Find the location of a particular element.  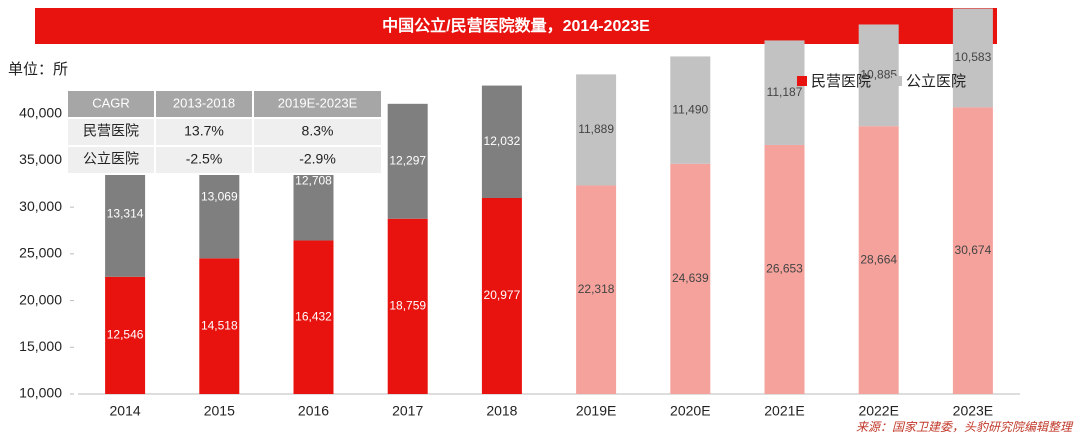

value-label: 12,546 is located at coordinates (125, 335).